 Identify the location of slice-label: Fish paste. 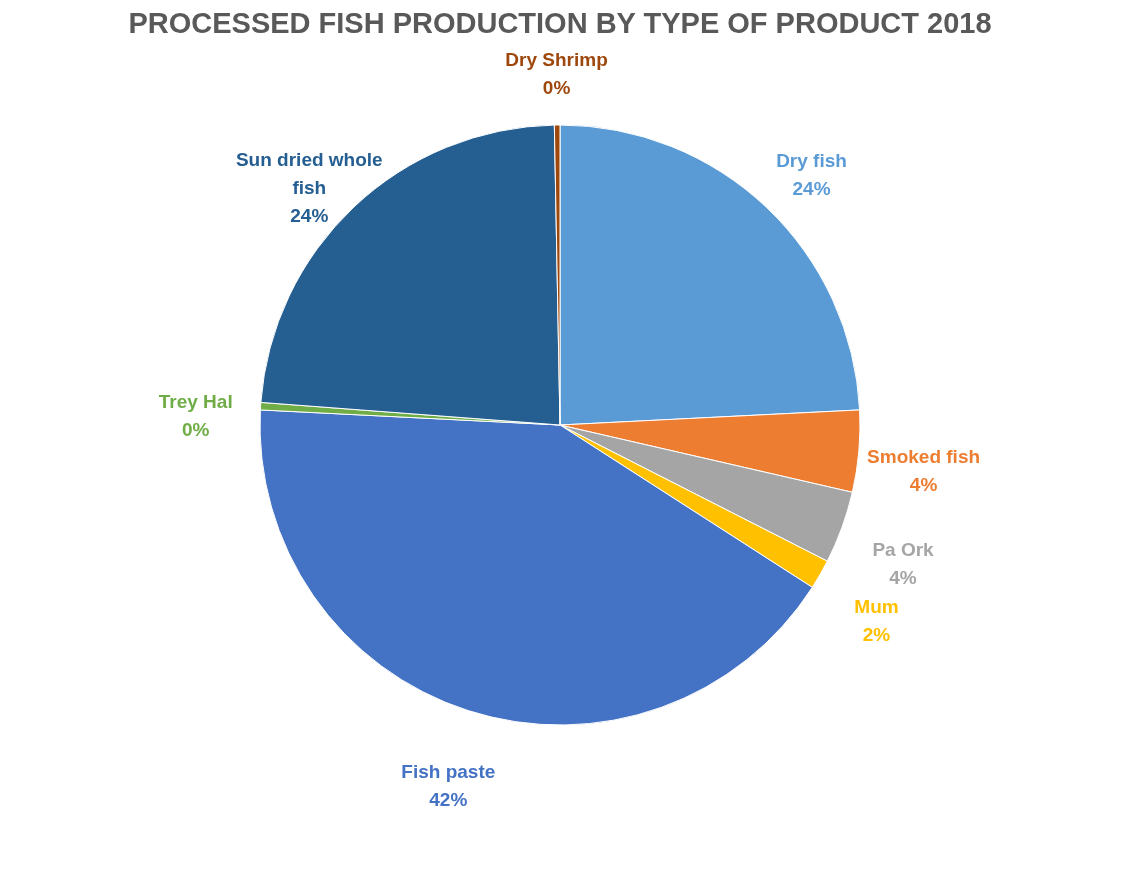
(448, 772).